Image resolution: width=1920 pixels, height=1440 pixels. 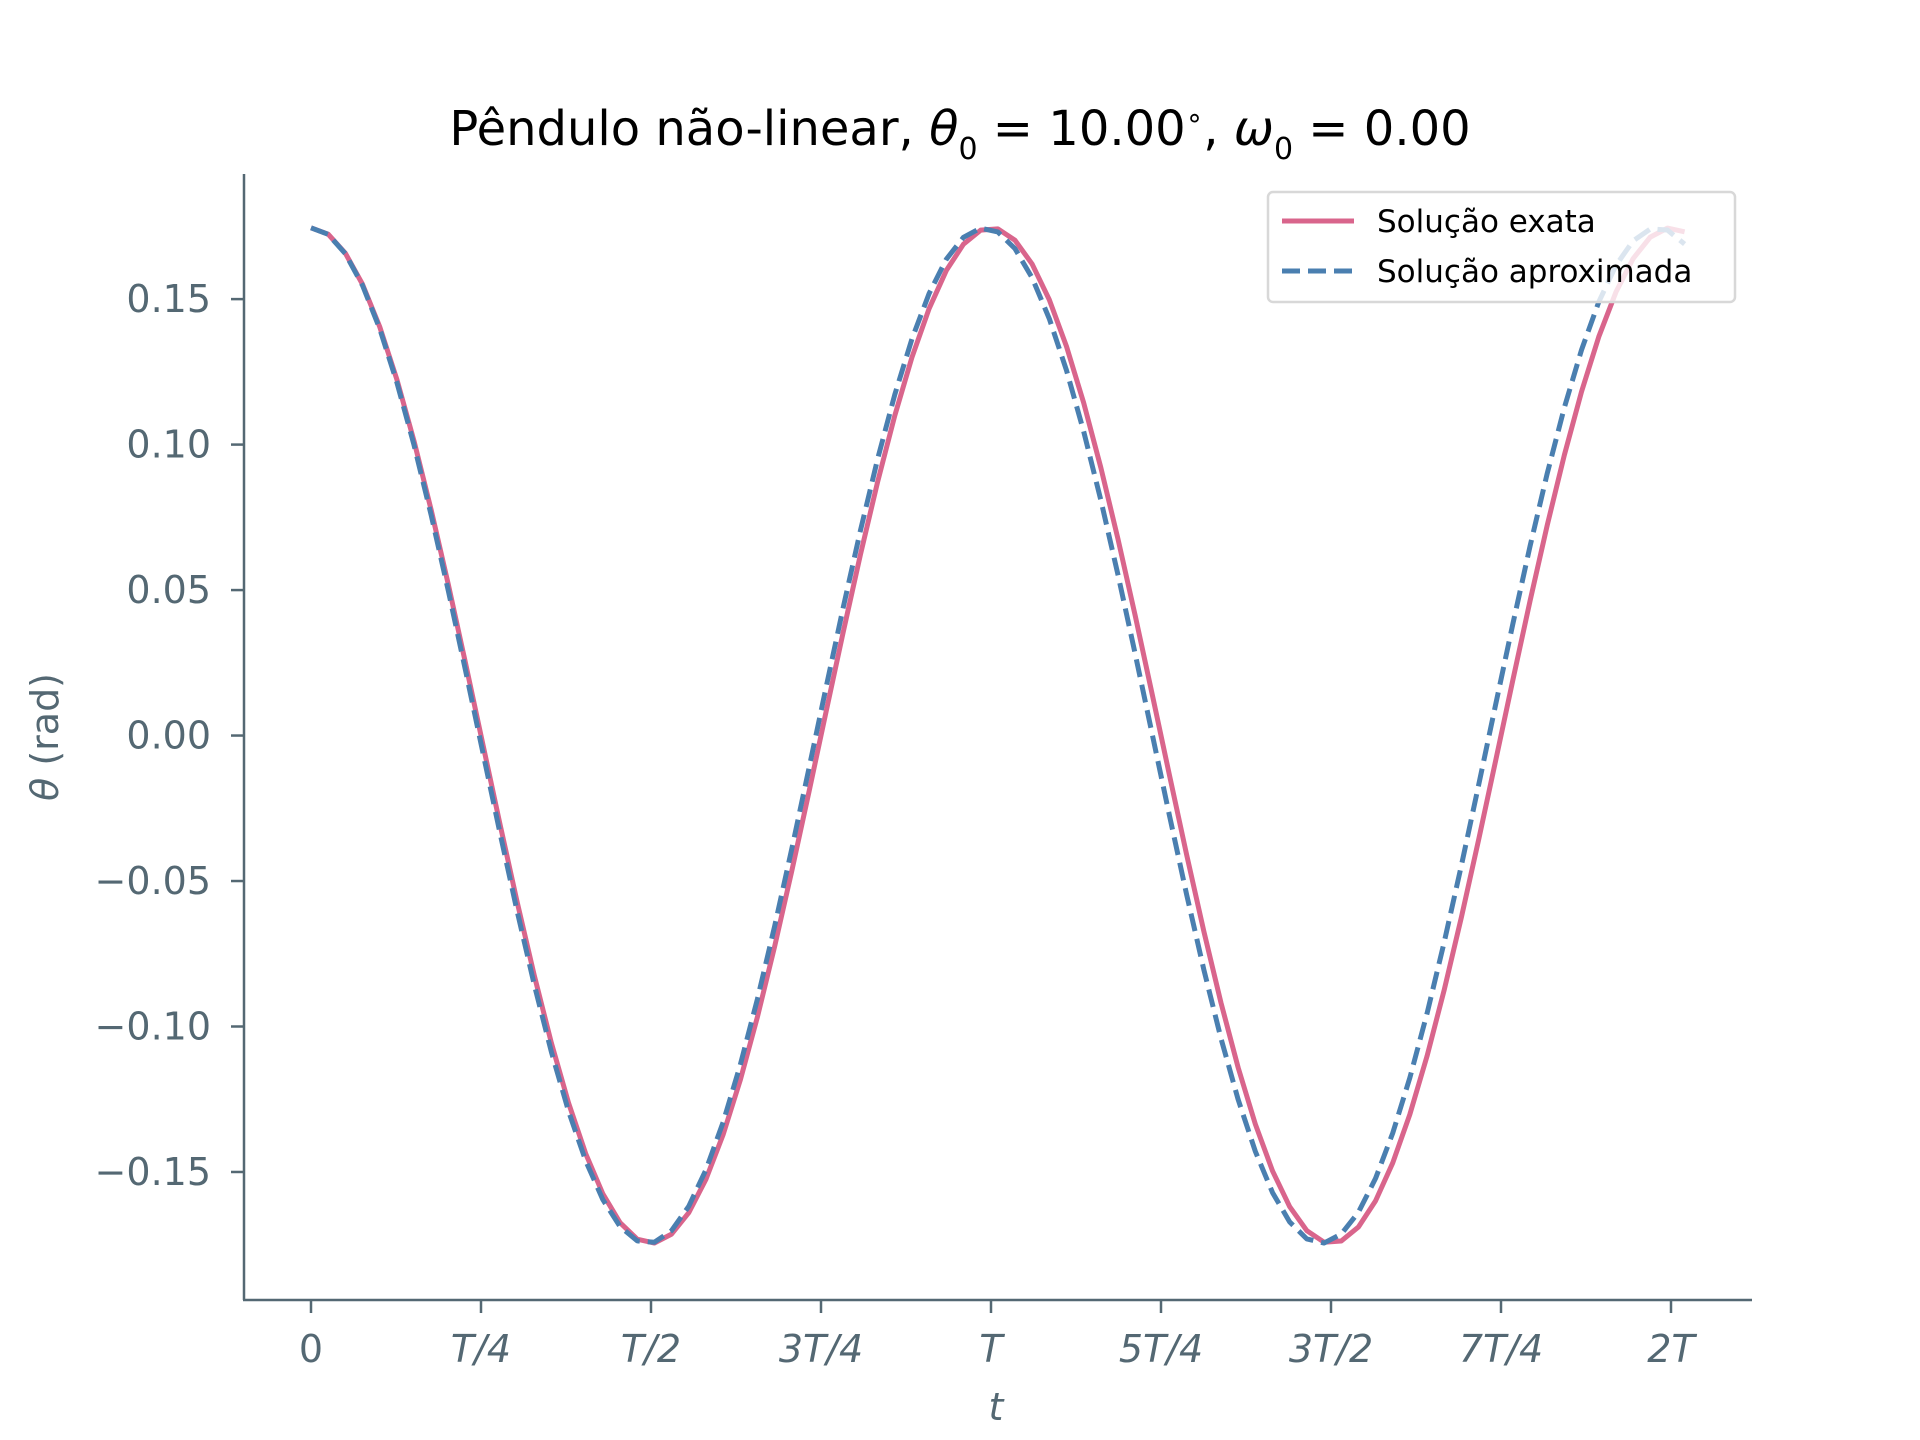 I want to click on y-axis-ticks: 0.15 0.10 0.05 0.00 −0.05 −0.10 −0.15, so click(x=169, y=735).